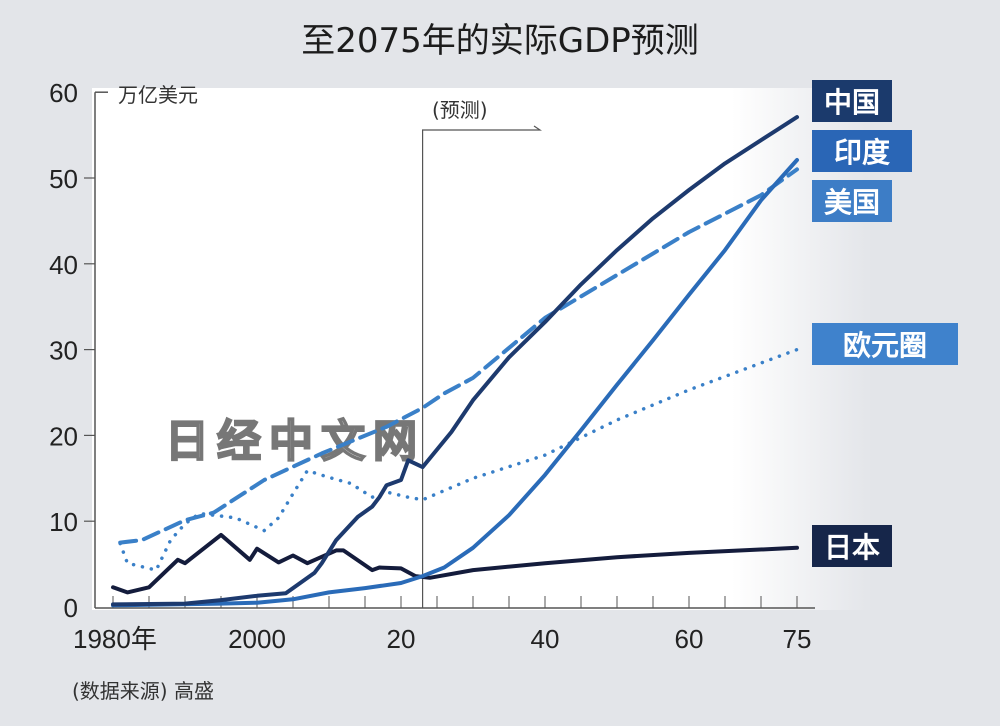 The image size is (1000, 726). I want to click on forecast-divider, so click(482, 366).